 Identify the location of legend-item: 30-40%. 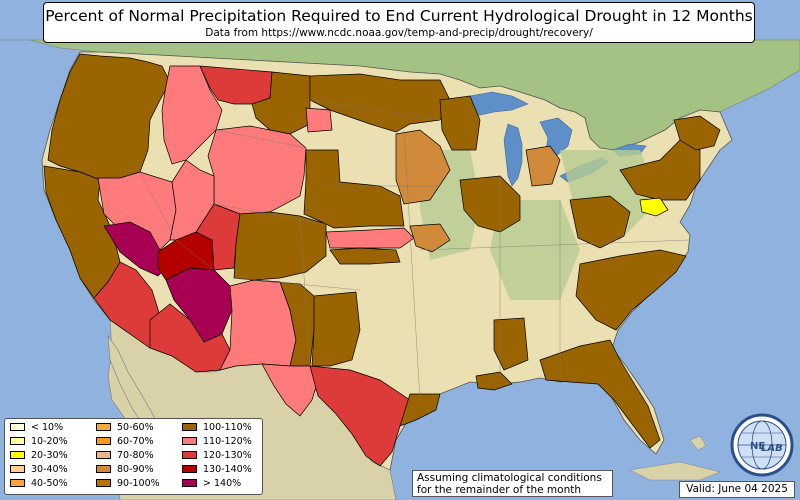
(39, 470).